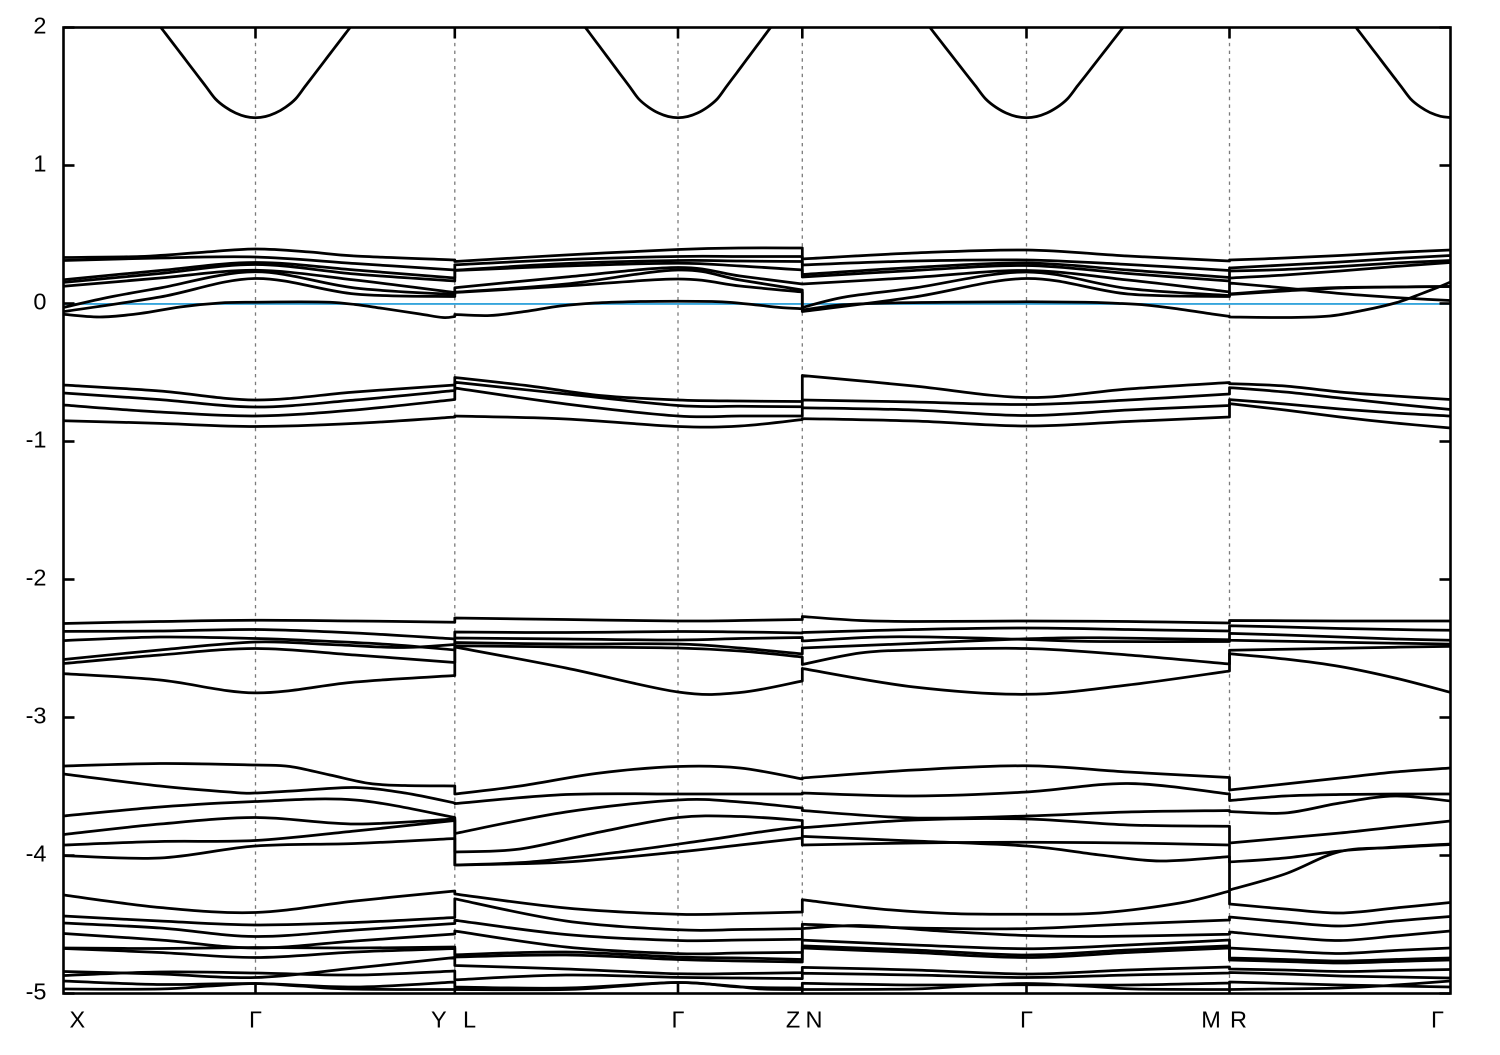  I want to click on svg-text: Z, so click(793, 1020).